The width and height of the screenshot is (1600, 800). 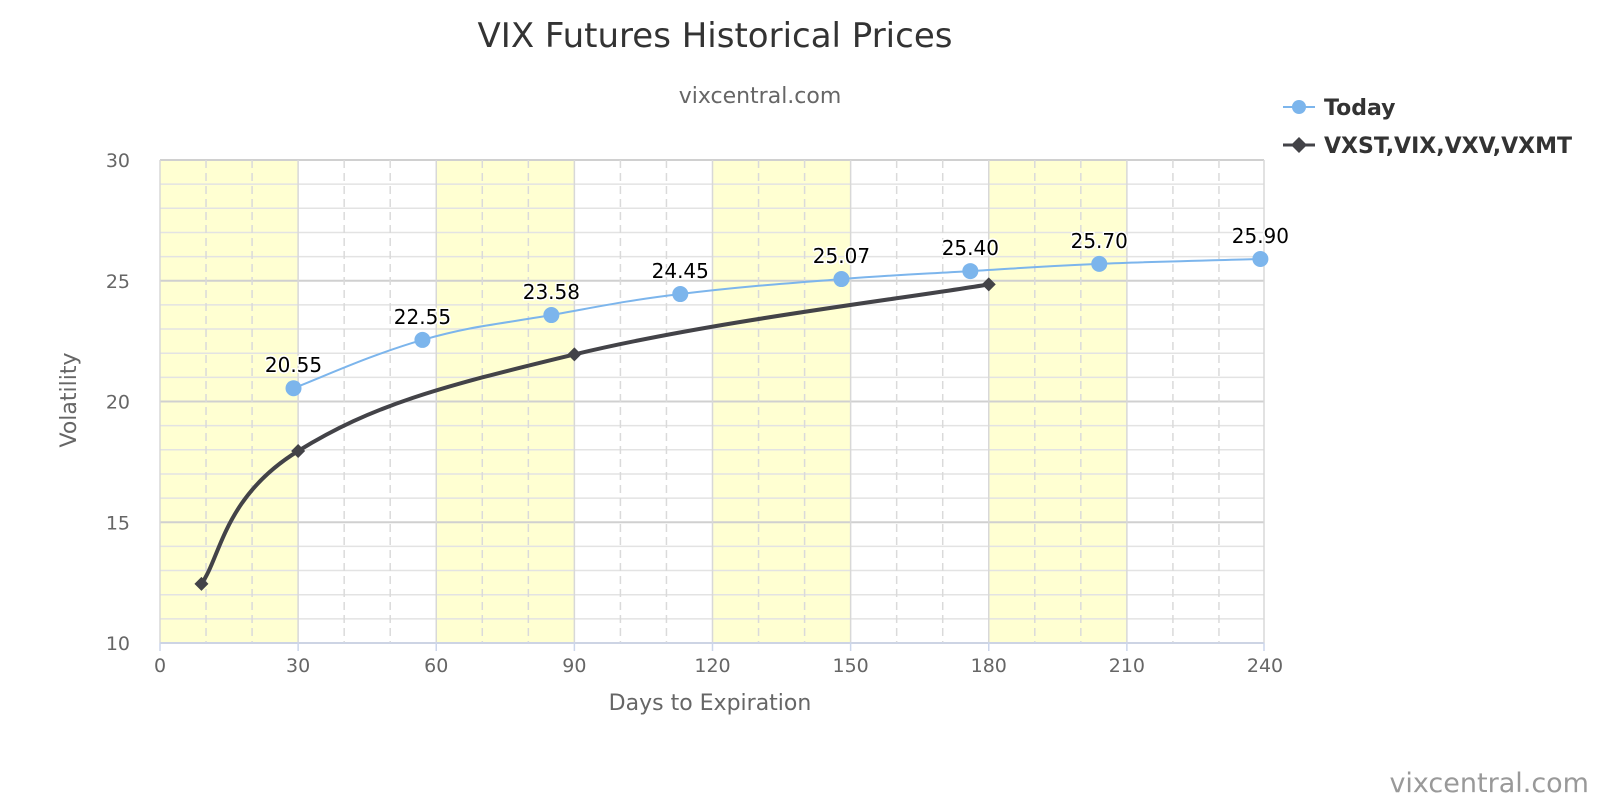 I want to click on y-tick-label: 25, so click(x=118, y=282).